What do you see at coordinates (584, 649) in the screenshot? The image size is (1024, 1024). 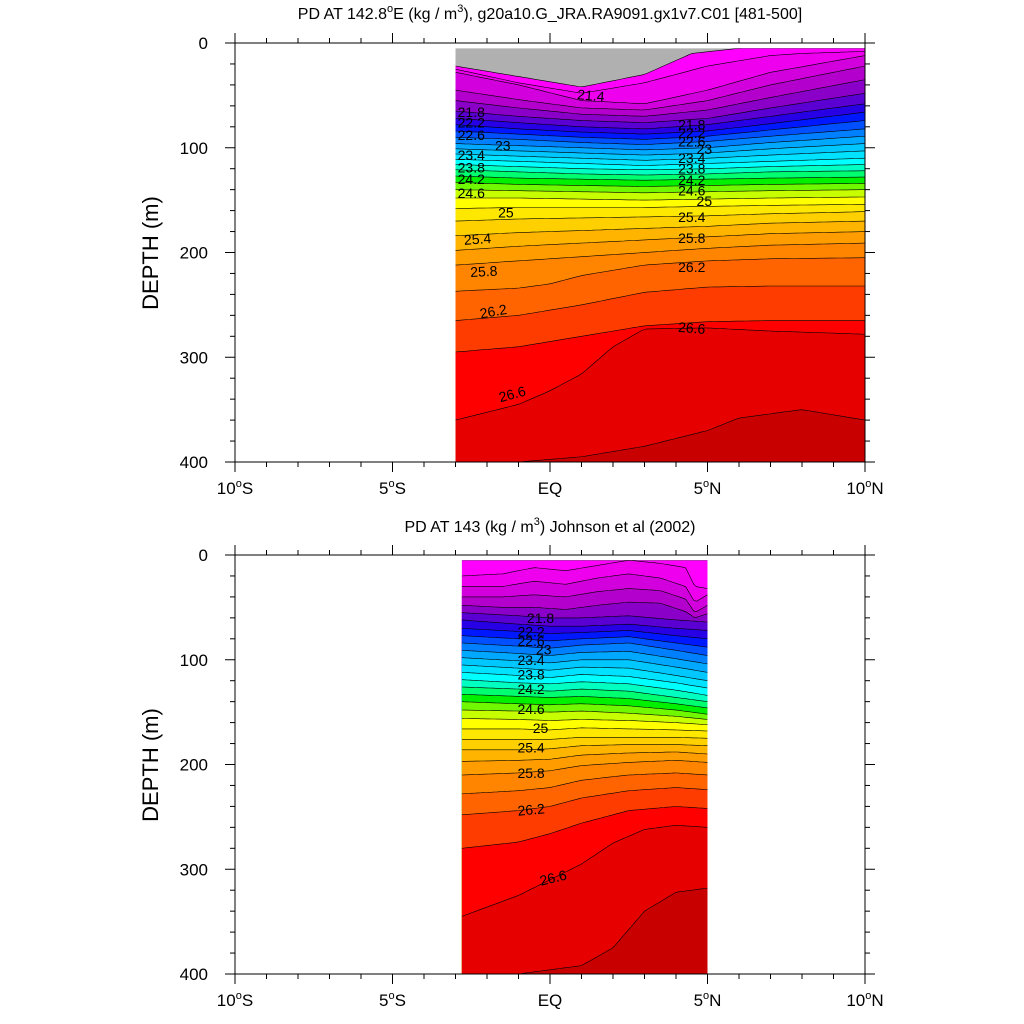 I see `isopycnal-line-22.8` at bounding box center [584, 649].